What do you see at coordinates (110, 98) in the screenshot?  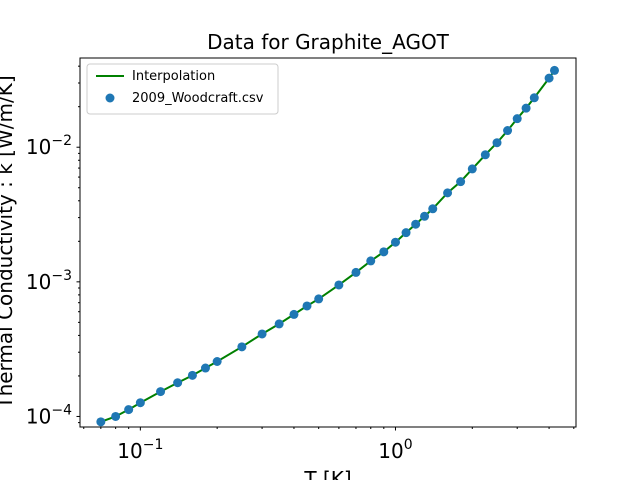 I see `legend-marker-swatch` at bounding box center [110, 98].